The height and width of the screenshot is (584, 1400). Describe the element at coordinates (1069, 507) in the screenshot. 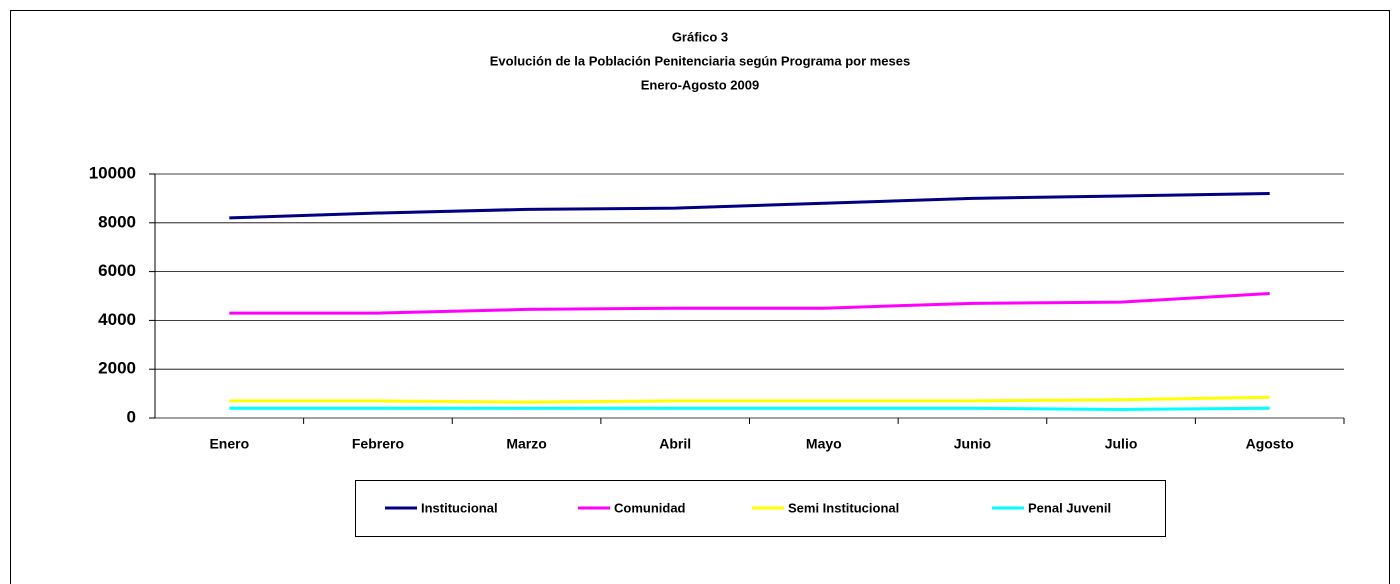

I see `legend-label: Penal Juvenil` at that location.